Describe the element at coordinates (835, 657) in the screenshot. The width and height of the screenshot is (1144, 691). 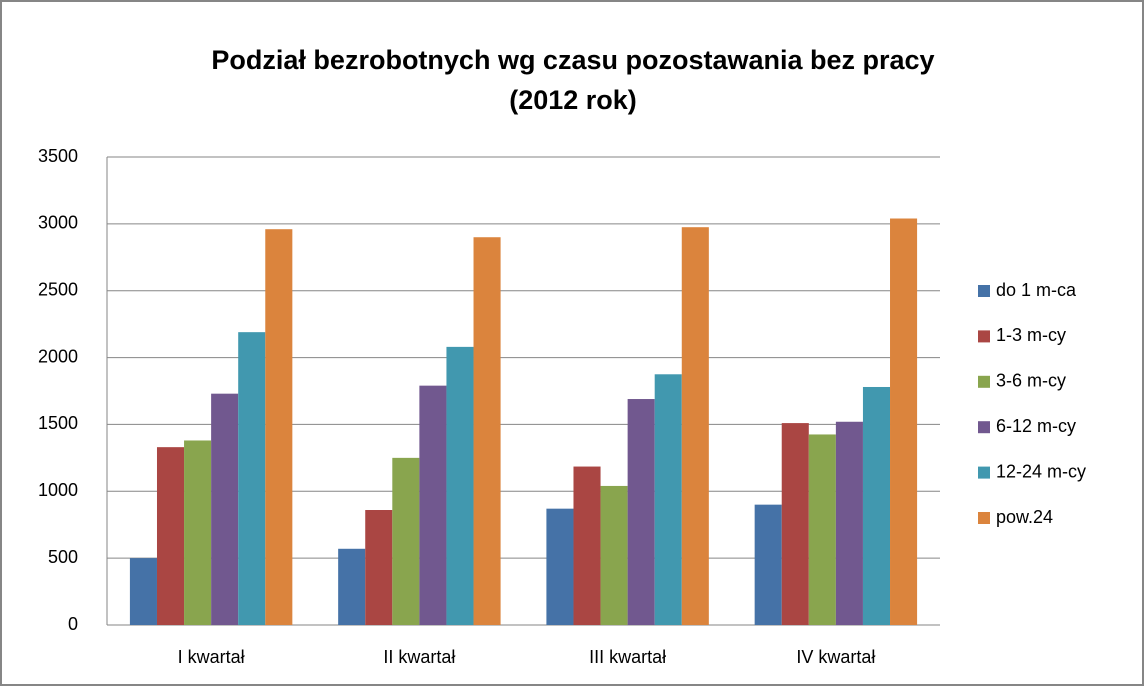
I see `x-tick-label: IV kwartał` at that location.